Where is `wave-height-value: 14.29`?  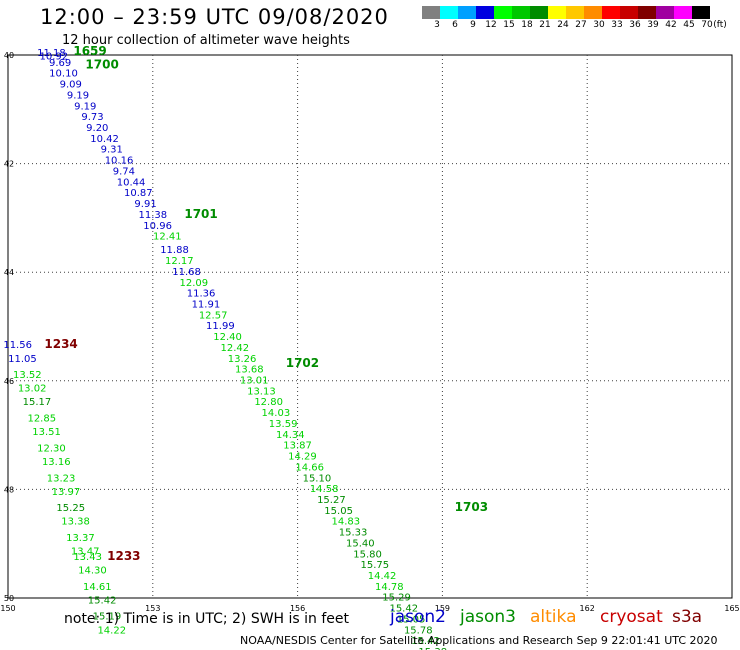 wave-height-value: 14.29 is located at coordinates (302, 457).